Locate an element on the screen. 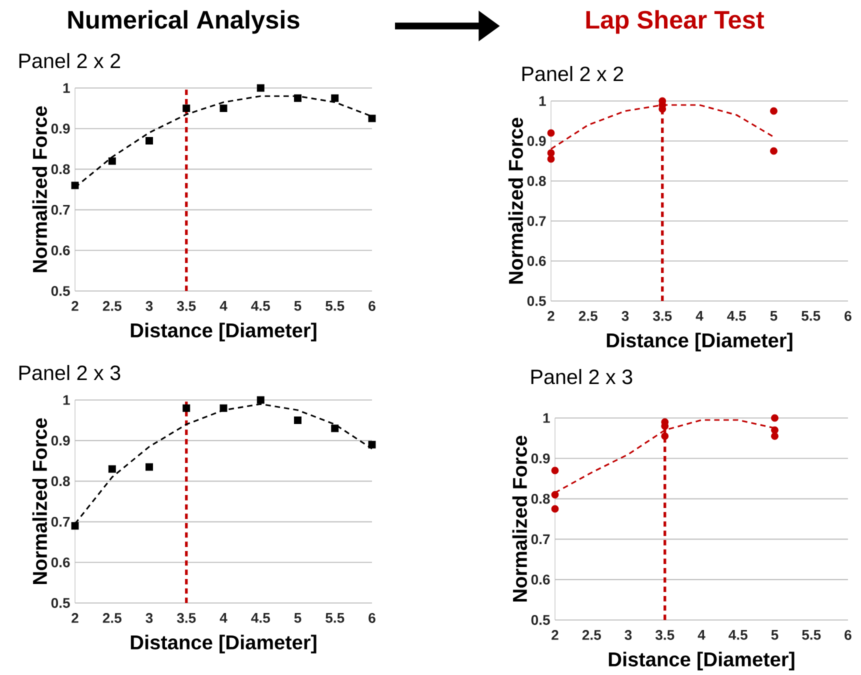  chart-title: Lap Shear Test is located at coordinates (675, 22).